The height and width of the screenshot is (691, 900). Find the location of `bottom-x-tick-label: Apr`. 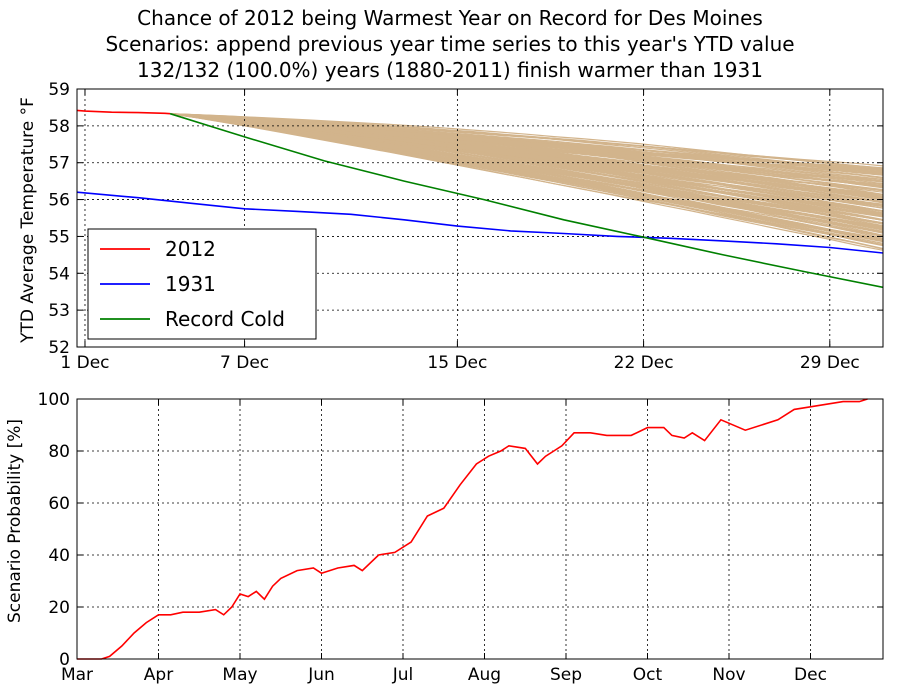

bottom-x-tick-label: Apr is located at coordinates (158, 675).